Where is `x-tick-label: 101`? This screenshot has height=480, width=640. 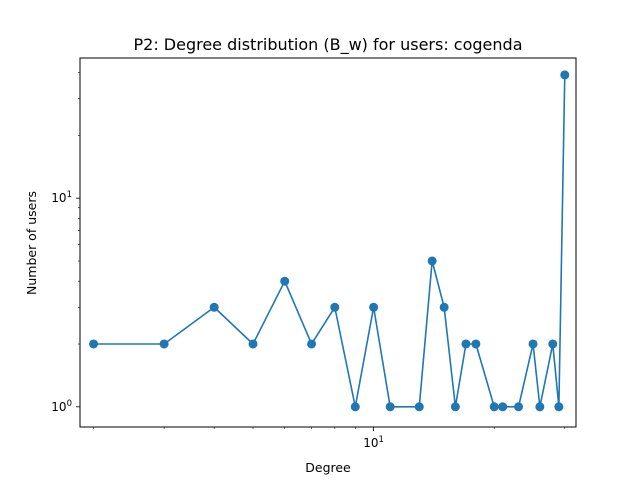
x-tick-label: 101 is located at coordinates (373, 442).